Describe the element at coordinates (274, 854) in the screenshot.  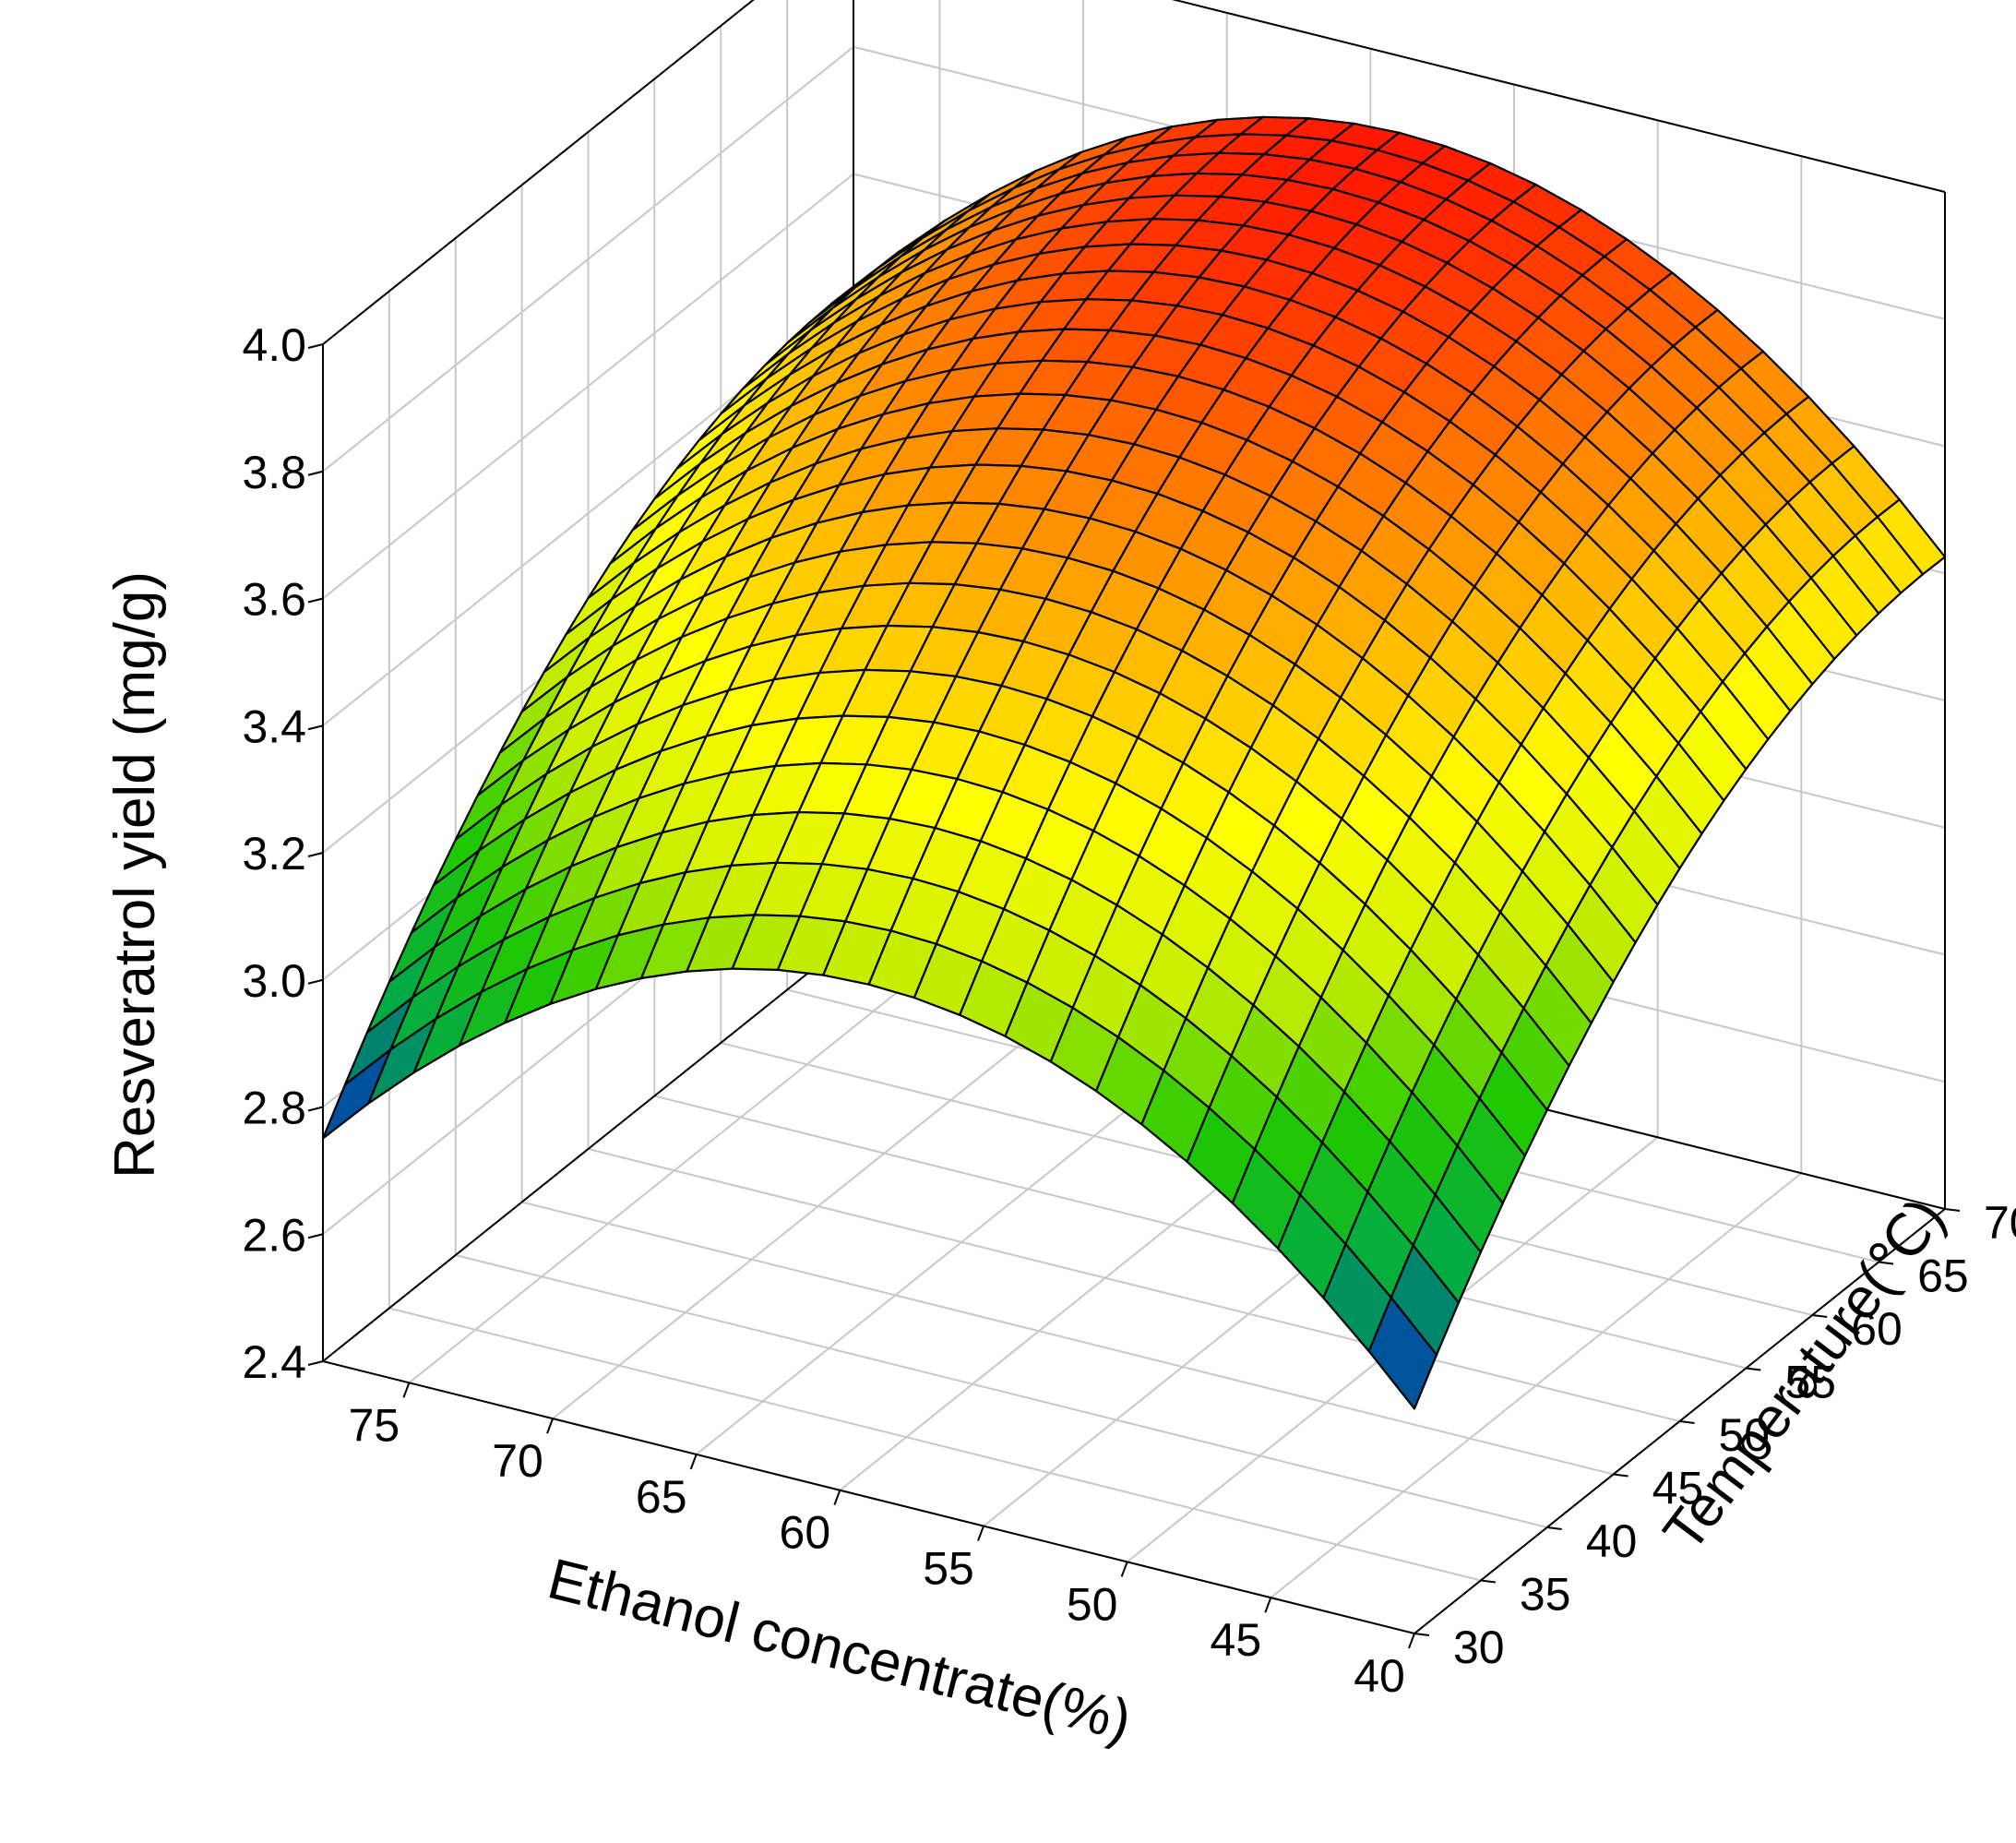
I see `z-tick-label: 3.2` at that location.